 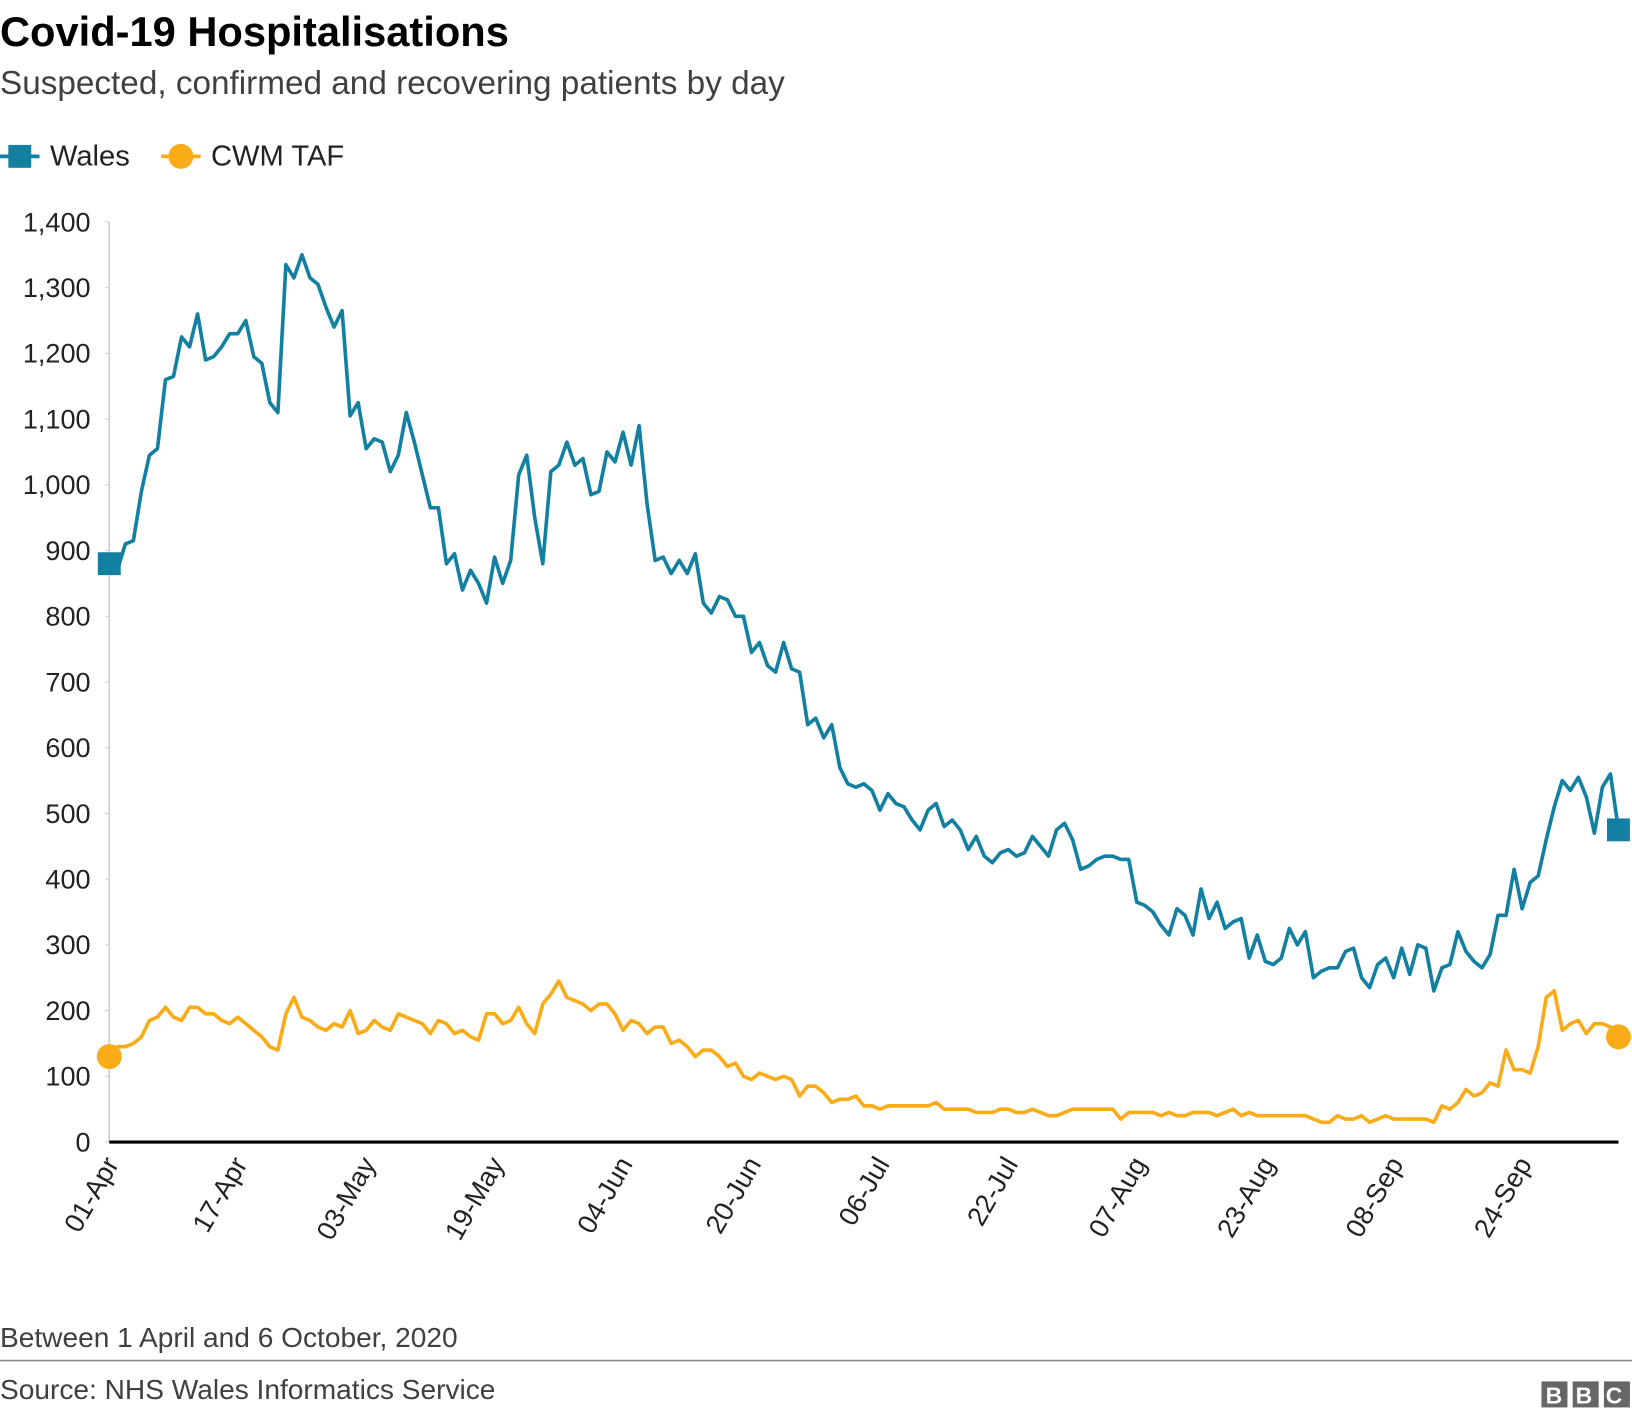 What do you see at coordinates (67, 748) in the screenshot?
I see `y-tick-label: 600` at bounding box center [67, 748].